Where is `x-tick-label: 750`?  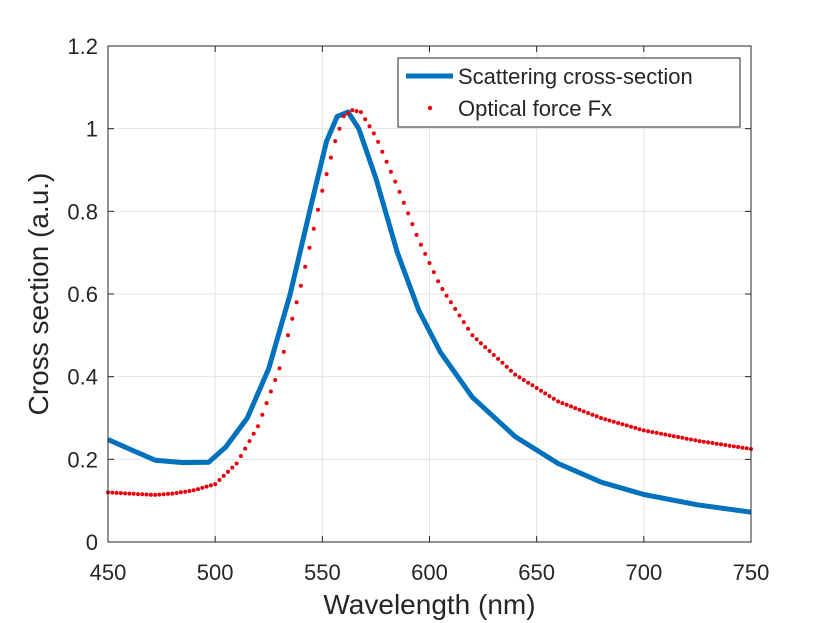
x-tick-label: 750 is located at coordinates (751, 572).